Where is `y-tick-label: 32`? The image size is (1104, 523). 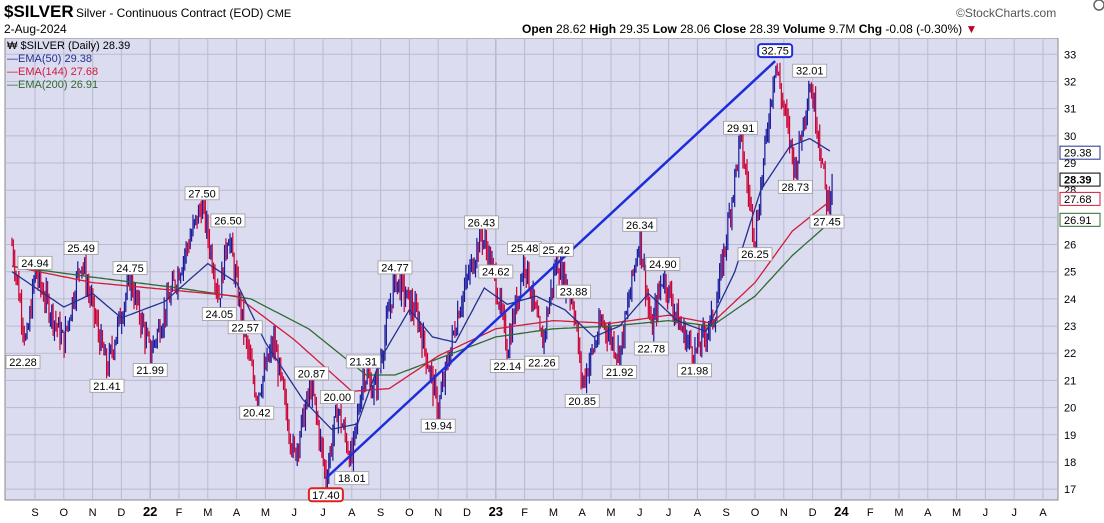 y-tick-label: 32 is located at coordinates (1070, 82).